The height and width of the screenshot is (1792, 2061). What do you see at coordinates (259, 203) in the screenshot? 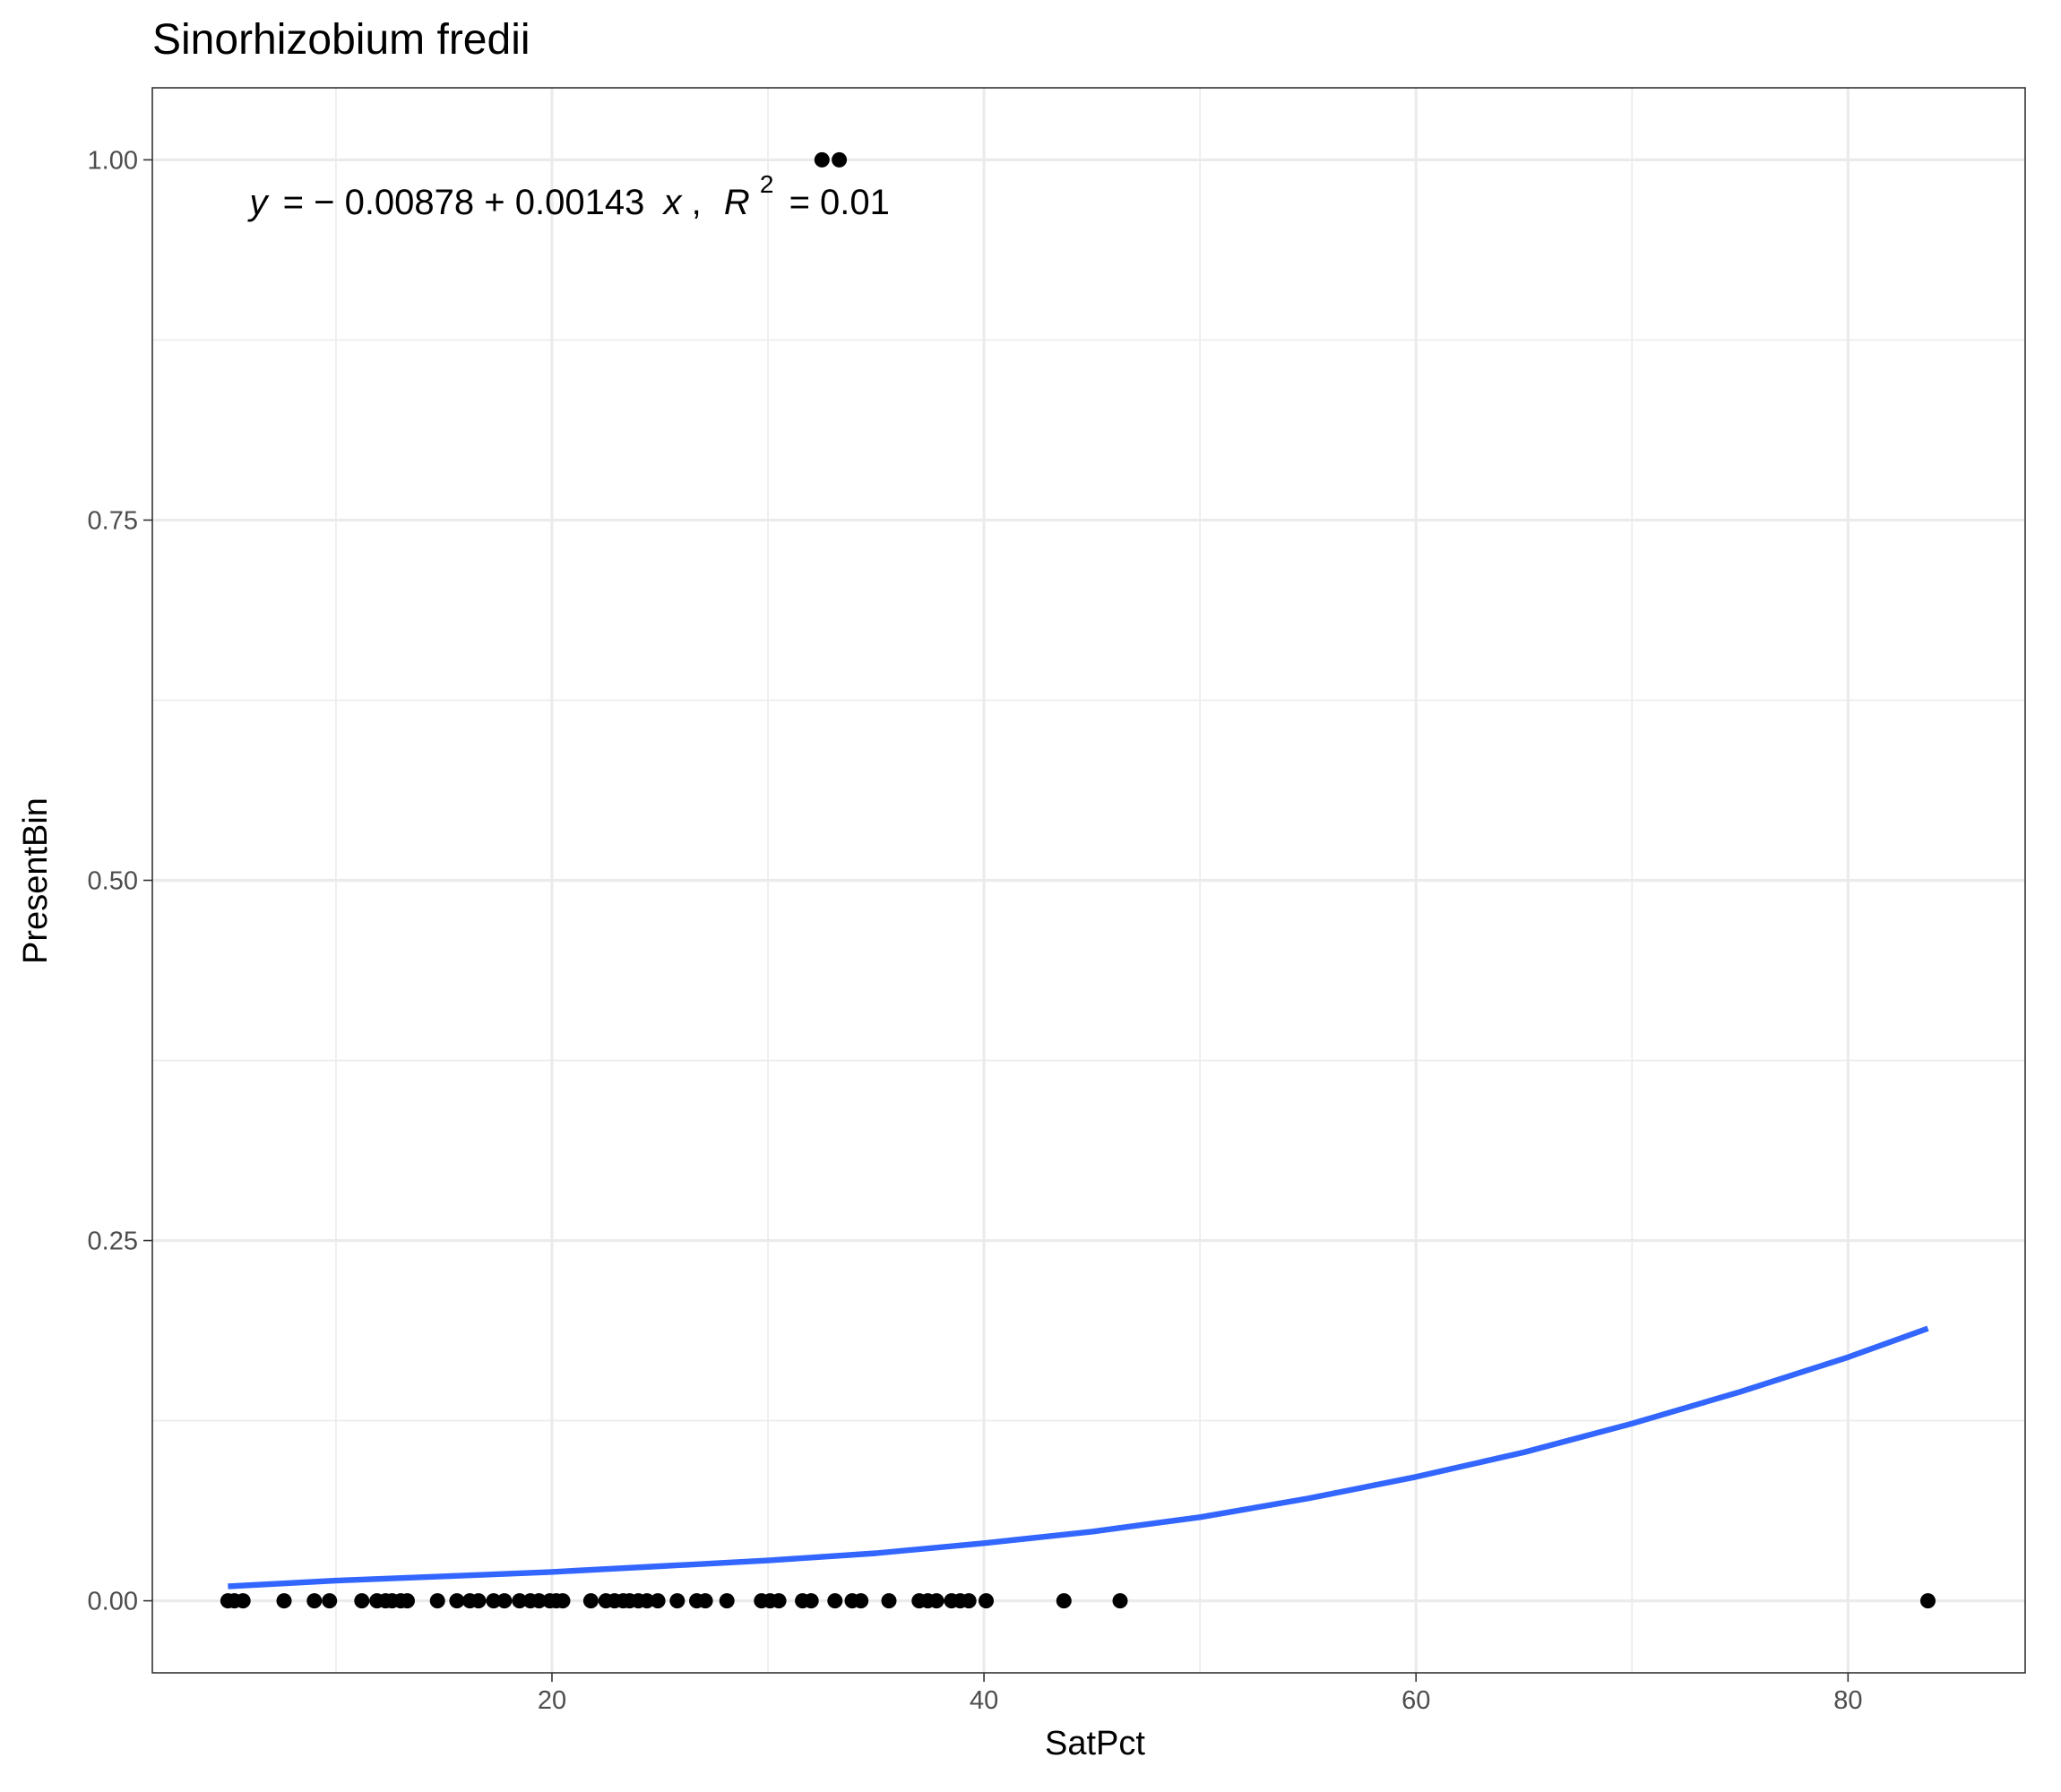
I see `equation-y-symbol: y` at bounding box center [259, 203].